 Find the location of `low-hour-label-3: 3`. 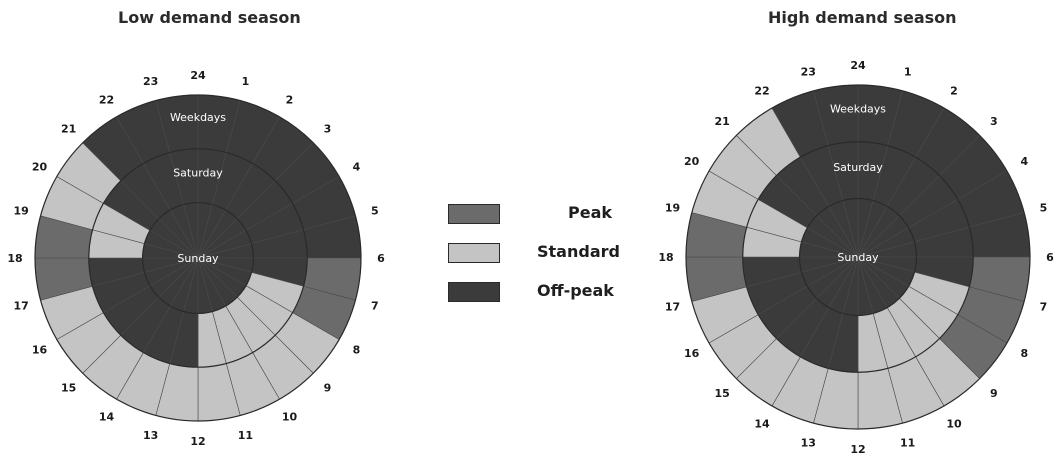

low-hour-label-3: 3 is located at coordinates (328, 129).